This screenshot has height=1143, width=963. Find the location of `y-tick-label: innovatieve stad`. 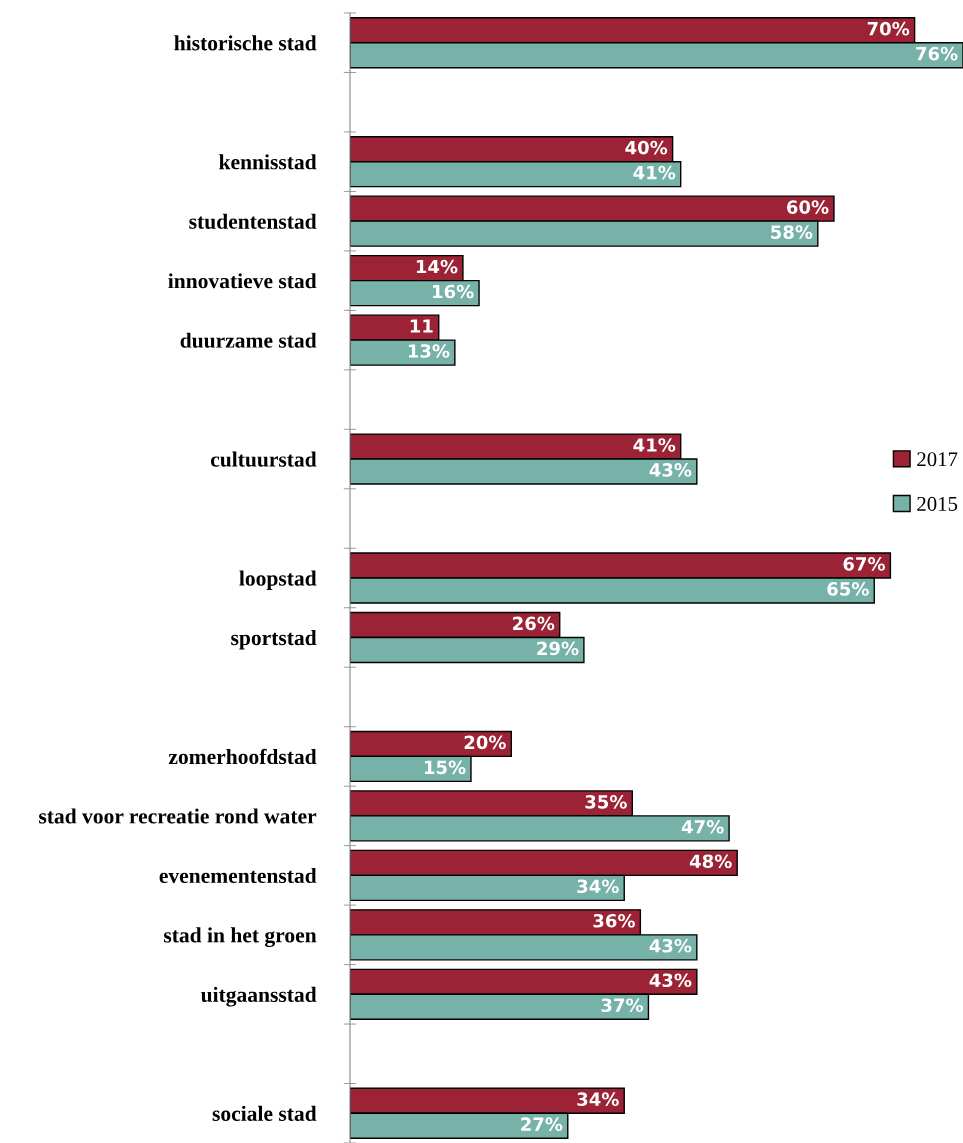

y-tick-label: innovatieve stad is located at coordinates (242, 281).